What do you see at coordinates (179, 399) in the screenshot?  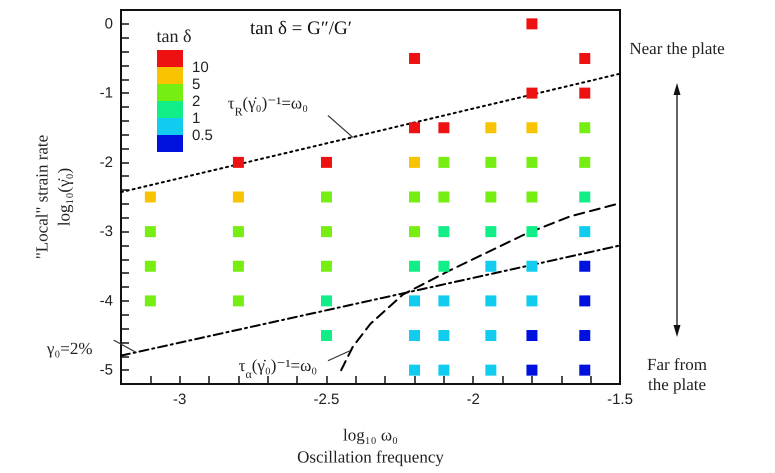 I see `x-tick-label: -3` at bounding box center [179, 399].